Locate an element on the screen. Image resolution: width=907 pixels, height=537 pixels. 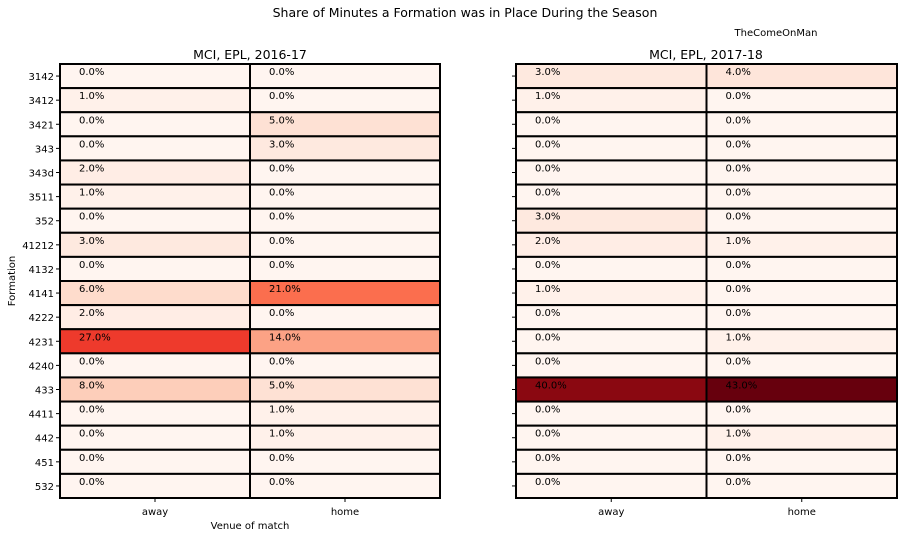
x-axis-label: Venue of match is located at coordinates (250, 526).